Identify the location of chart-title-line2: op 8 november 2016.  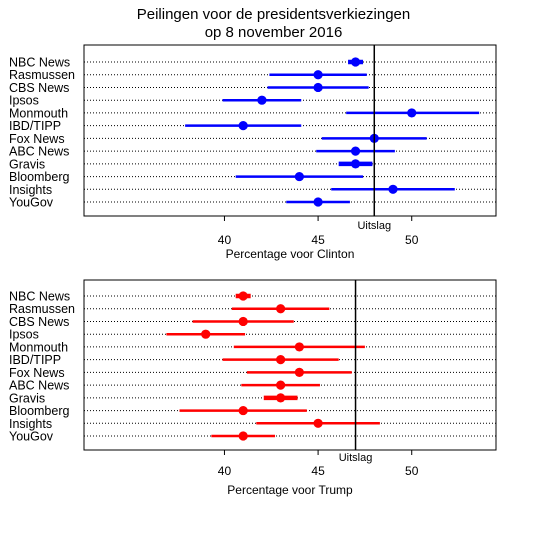
(273, 32).